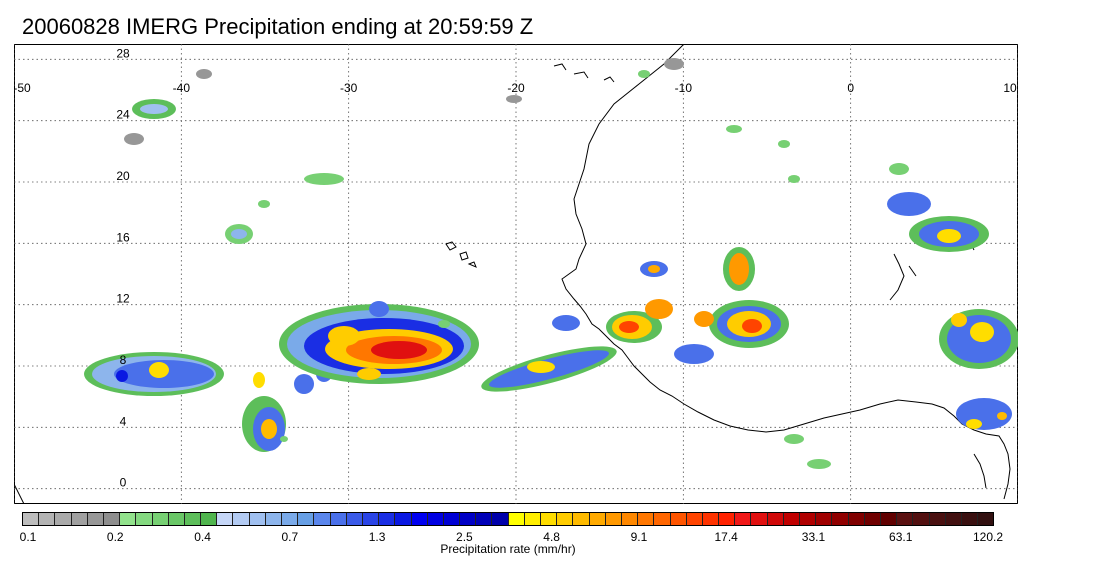  Describe the element at coordinates (901, 537) in the screenshot. I see `colorbar-tick-label: 63.1` at that location.